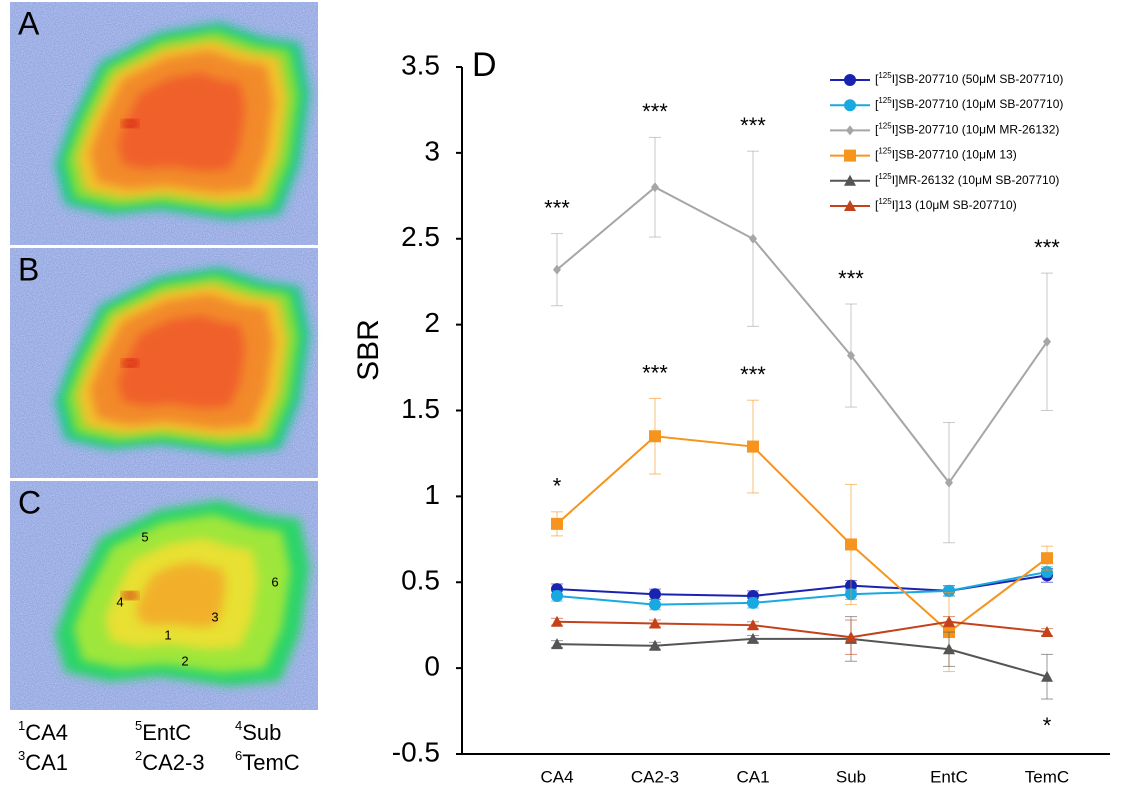 The width and height of the screenshot is (1146, 790). What do you see at coordinates (119, 601) in the screenshot?
I see `region-number: 4` at bounding box center [119, 601].